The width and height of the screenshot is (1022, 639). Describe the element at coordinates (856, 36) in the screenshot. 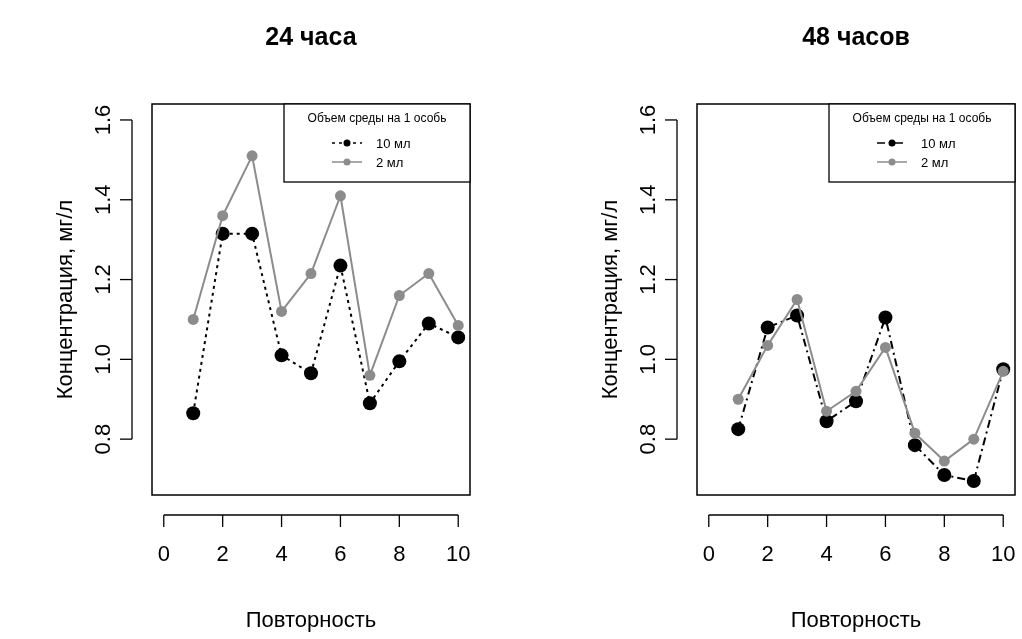

I see `chart-title: 48 часов` at that location.